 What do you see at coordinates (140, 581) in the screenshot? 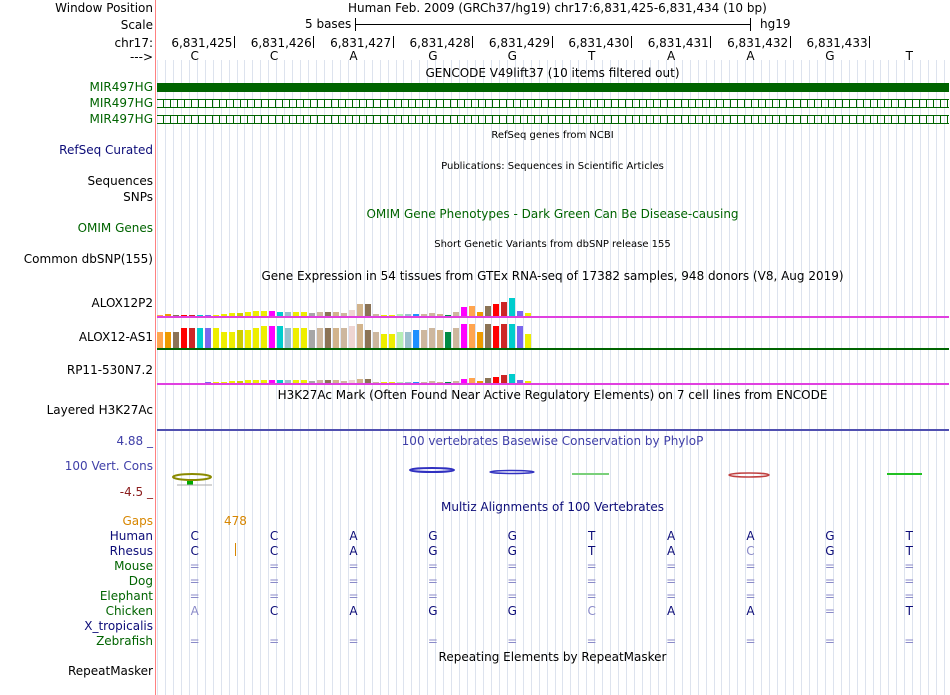
I see `multiz-species-label: Dog` at bounding box center [140, 581].